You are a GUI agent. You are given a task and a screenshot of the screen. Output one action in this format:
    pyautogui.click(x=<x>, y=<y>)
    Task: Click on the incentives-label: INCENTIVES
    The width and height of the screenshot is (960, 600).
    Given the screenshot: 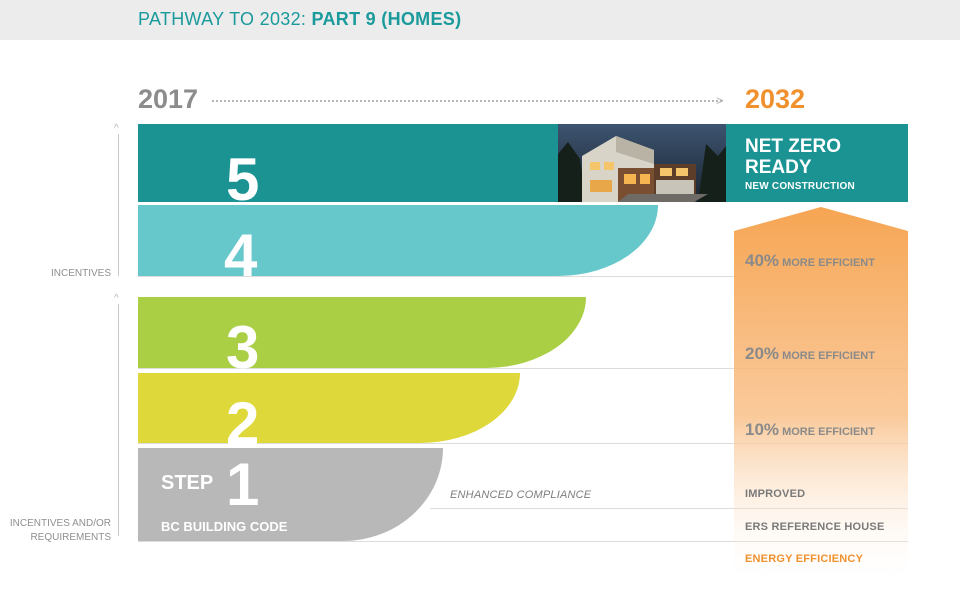 What is the action you would take?
    pyautogui.click(x=80, y=273)
    